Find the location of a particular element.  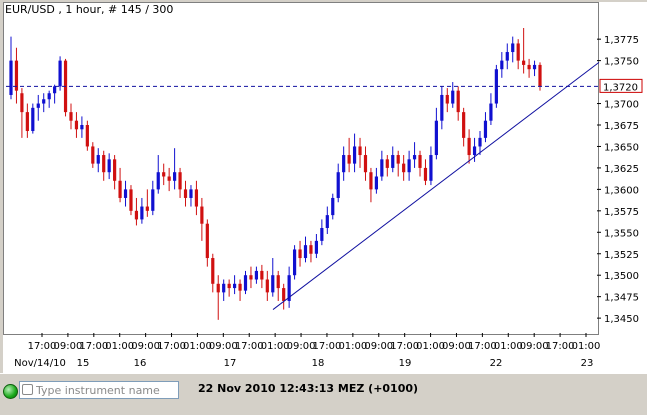

price-tick: 1,3625 is located at coordinates (618, 169).